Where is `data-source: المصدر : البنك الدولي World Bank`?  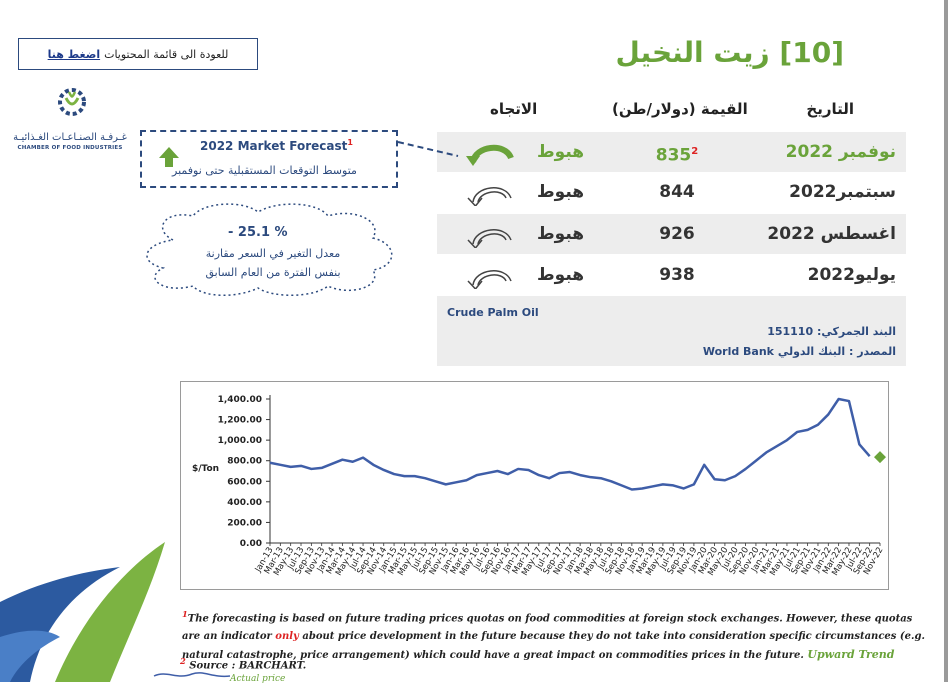
data-source: المصدر : البنك الدولي World Bank is located at coordinates (799, 351).